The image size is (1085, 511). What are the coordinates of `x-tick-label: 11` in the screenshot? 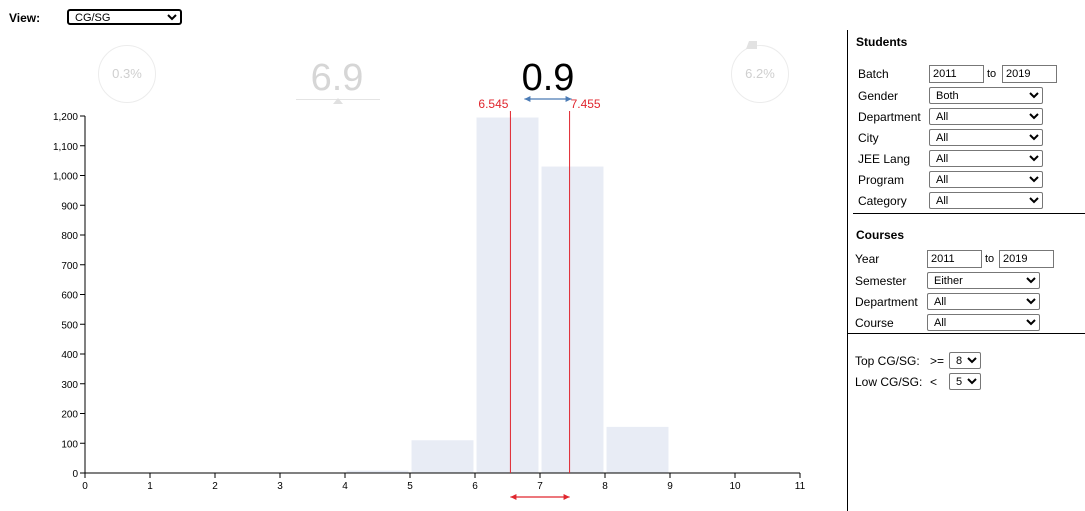 It's located at (800, 486).